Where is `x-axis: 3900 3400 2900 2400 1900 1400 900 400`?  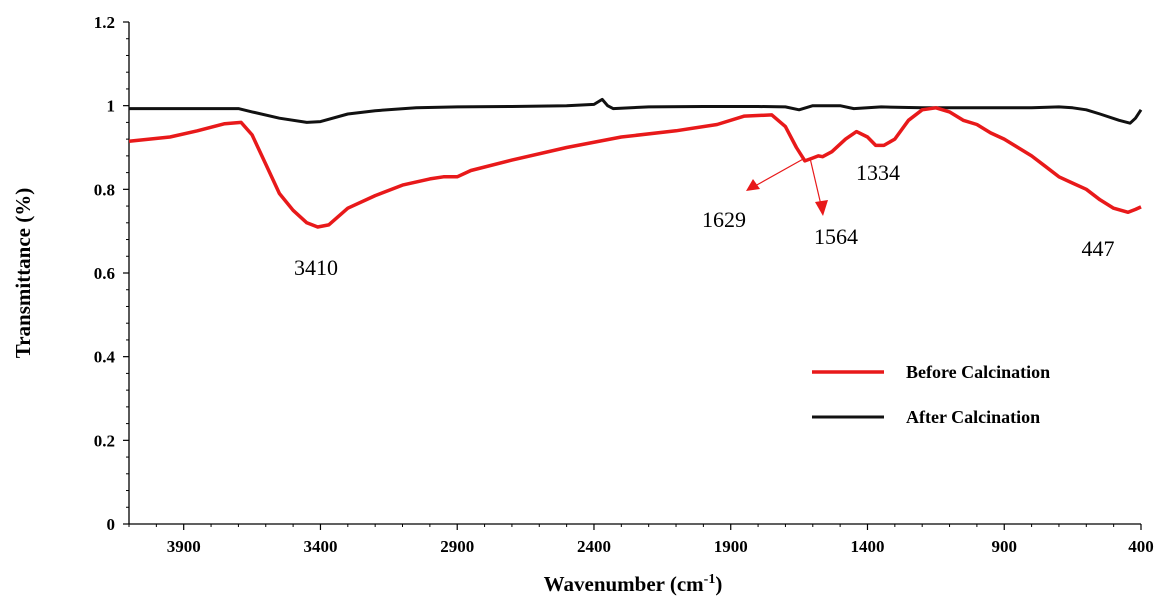
x-axis: 3900 3400 2900 2400 1900 1400 900 400 is located at coordinates (641, 539).